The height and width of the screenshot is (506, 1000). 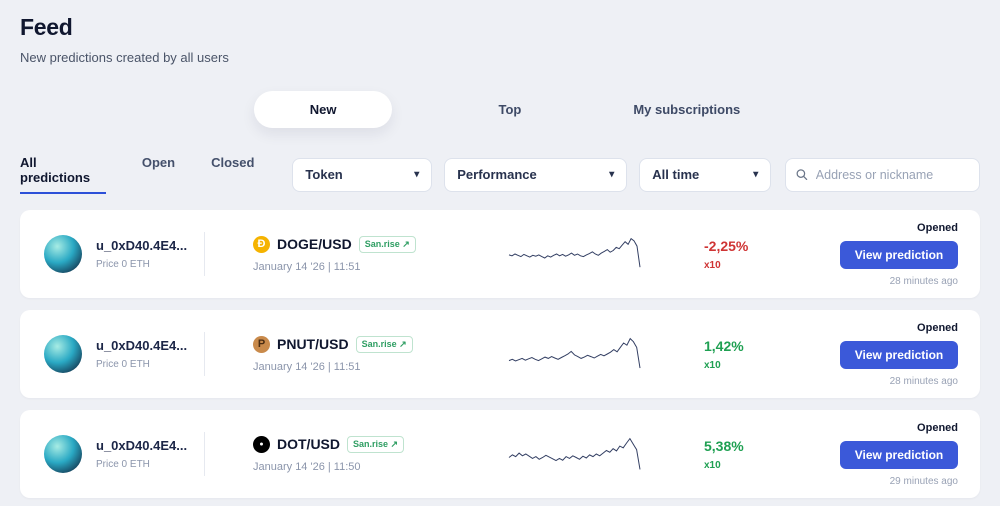 I want to click on token-pair: DOGE/USD, so click(x=314, y=244).